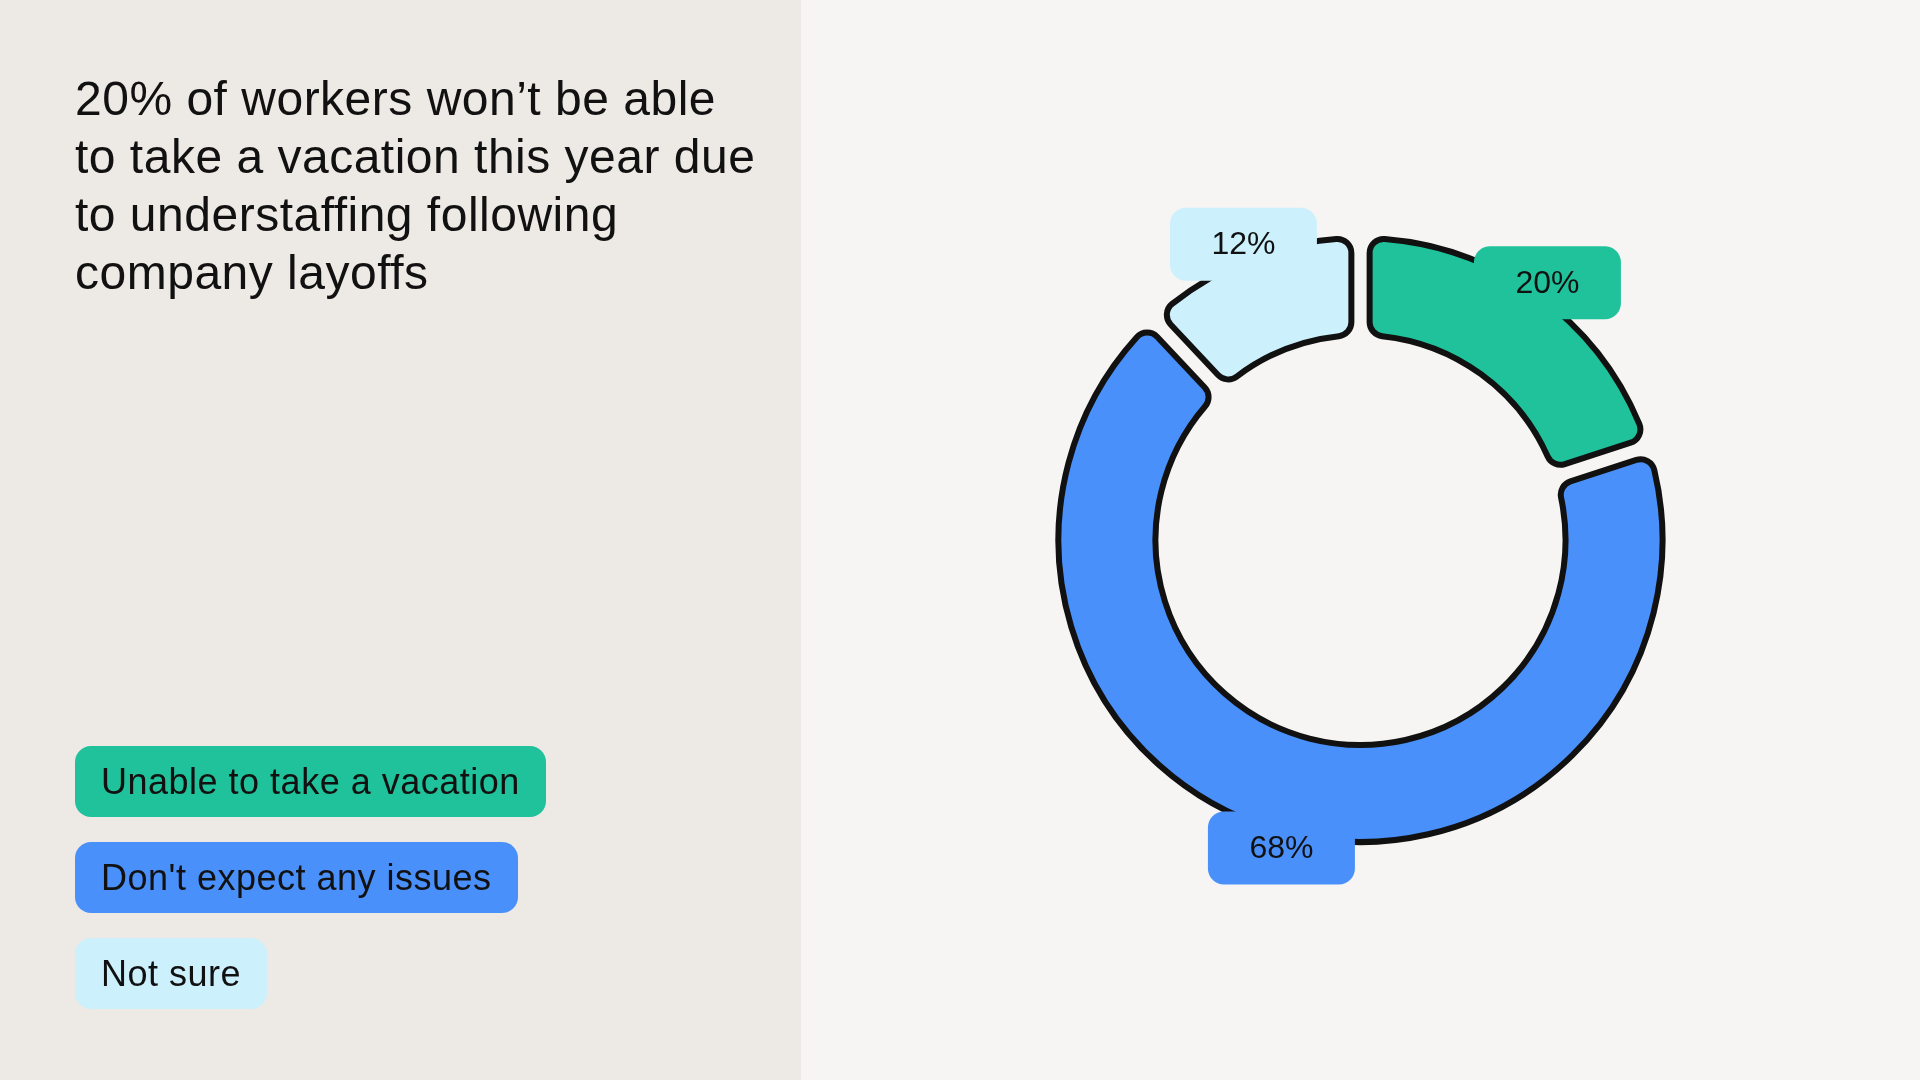 The height and width of the screenshot is (1080, 1920). Describe the element at coordinates (309, 877) in the screenshot. I see `legend-label: Don't expect any issues` at that location.